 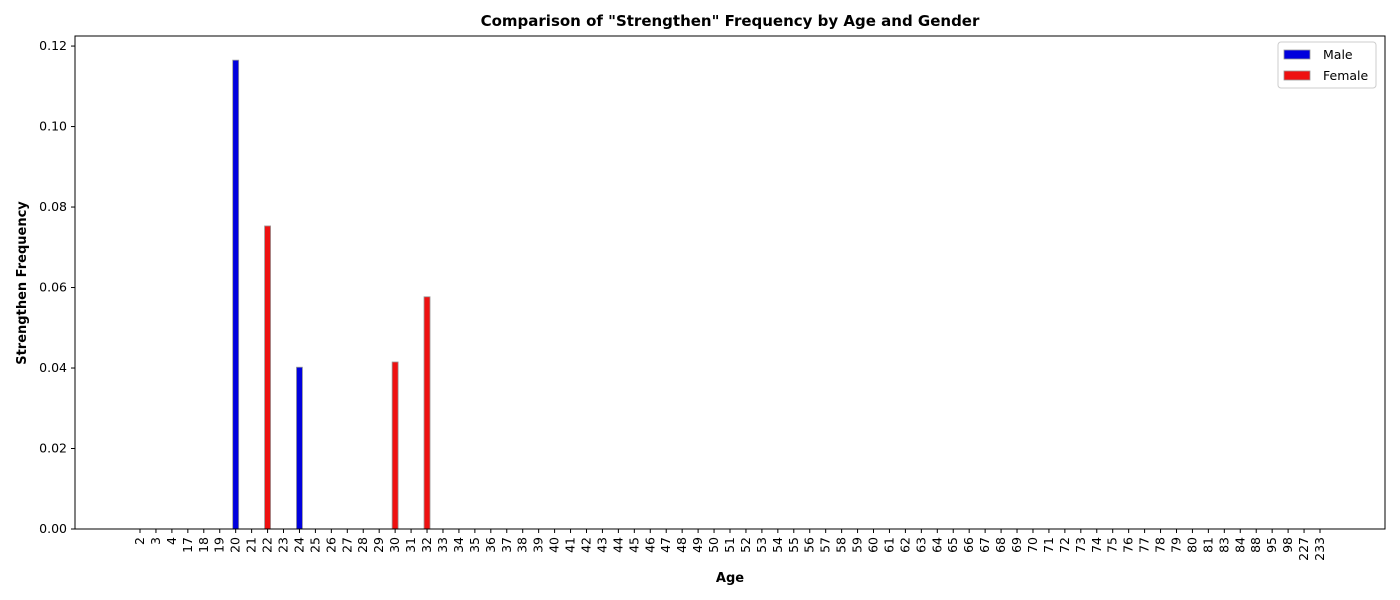 What do you see at coordinates (904, 545) in the screenshot?
I see `x-tick-label: 62` at bounding box center [904, 545].